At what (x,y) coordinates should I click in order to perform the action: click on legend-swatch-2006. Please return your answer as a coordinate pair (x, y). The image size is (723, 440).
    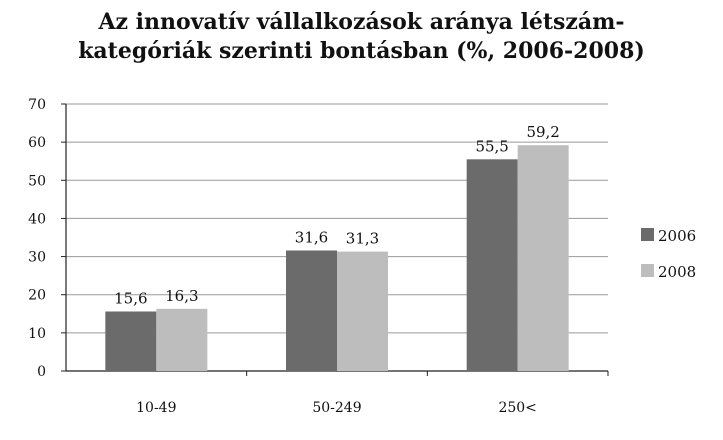
    Looking at the image, I should click on (647, 234).